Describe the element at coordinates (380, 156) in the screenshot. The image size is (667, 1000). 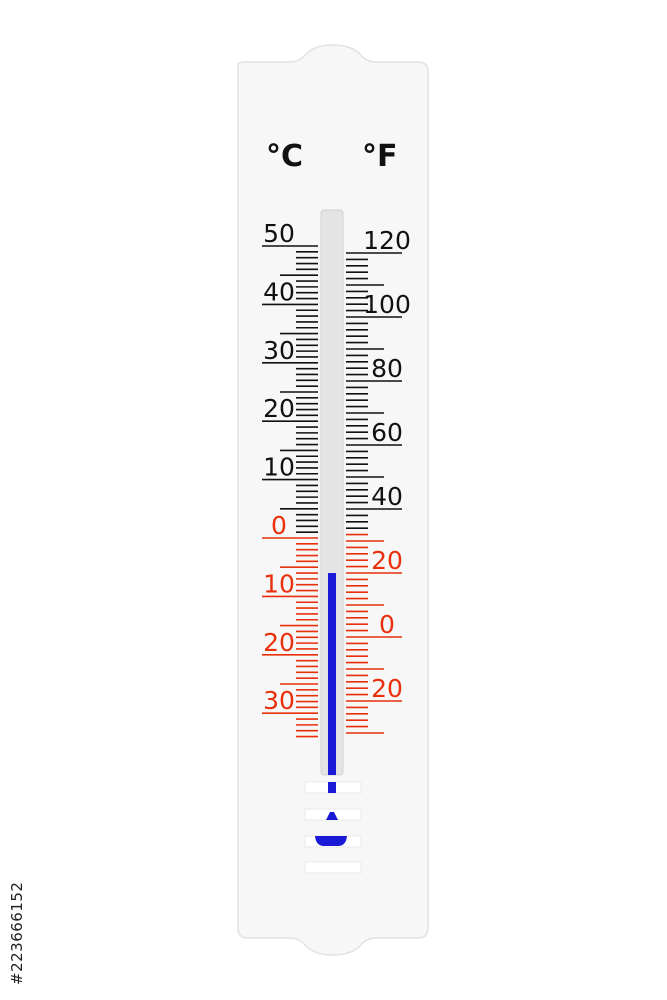
I see `fahrenheit-unit: °F` at that location.